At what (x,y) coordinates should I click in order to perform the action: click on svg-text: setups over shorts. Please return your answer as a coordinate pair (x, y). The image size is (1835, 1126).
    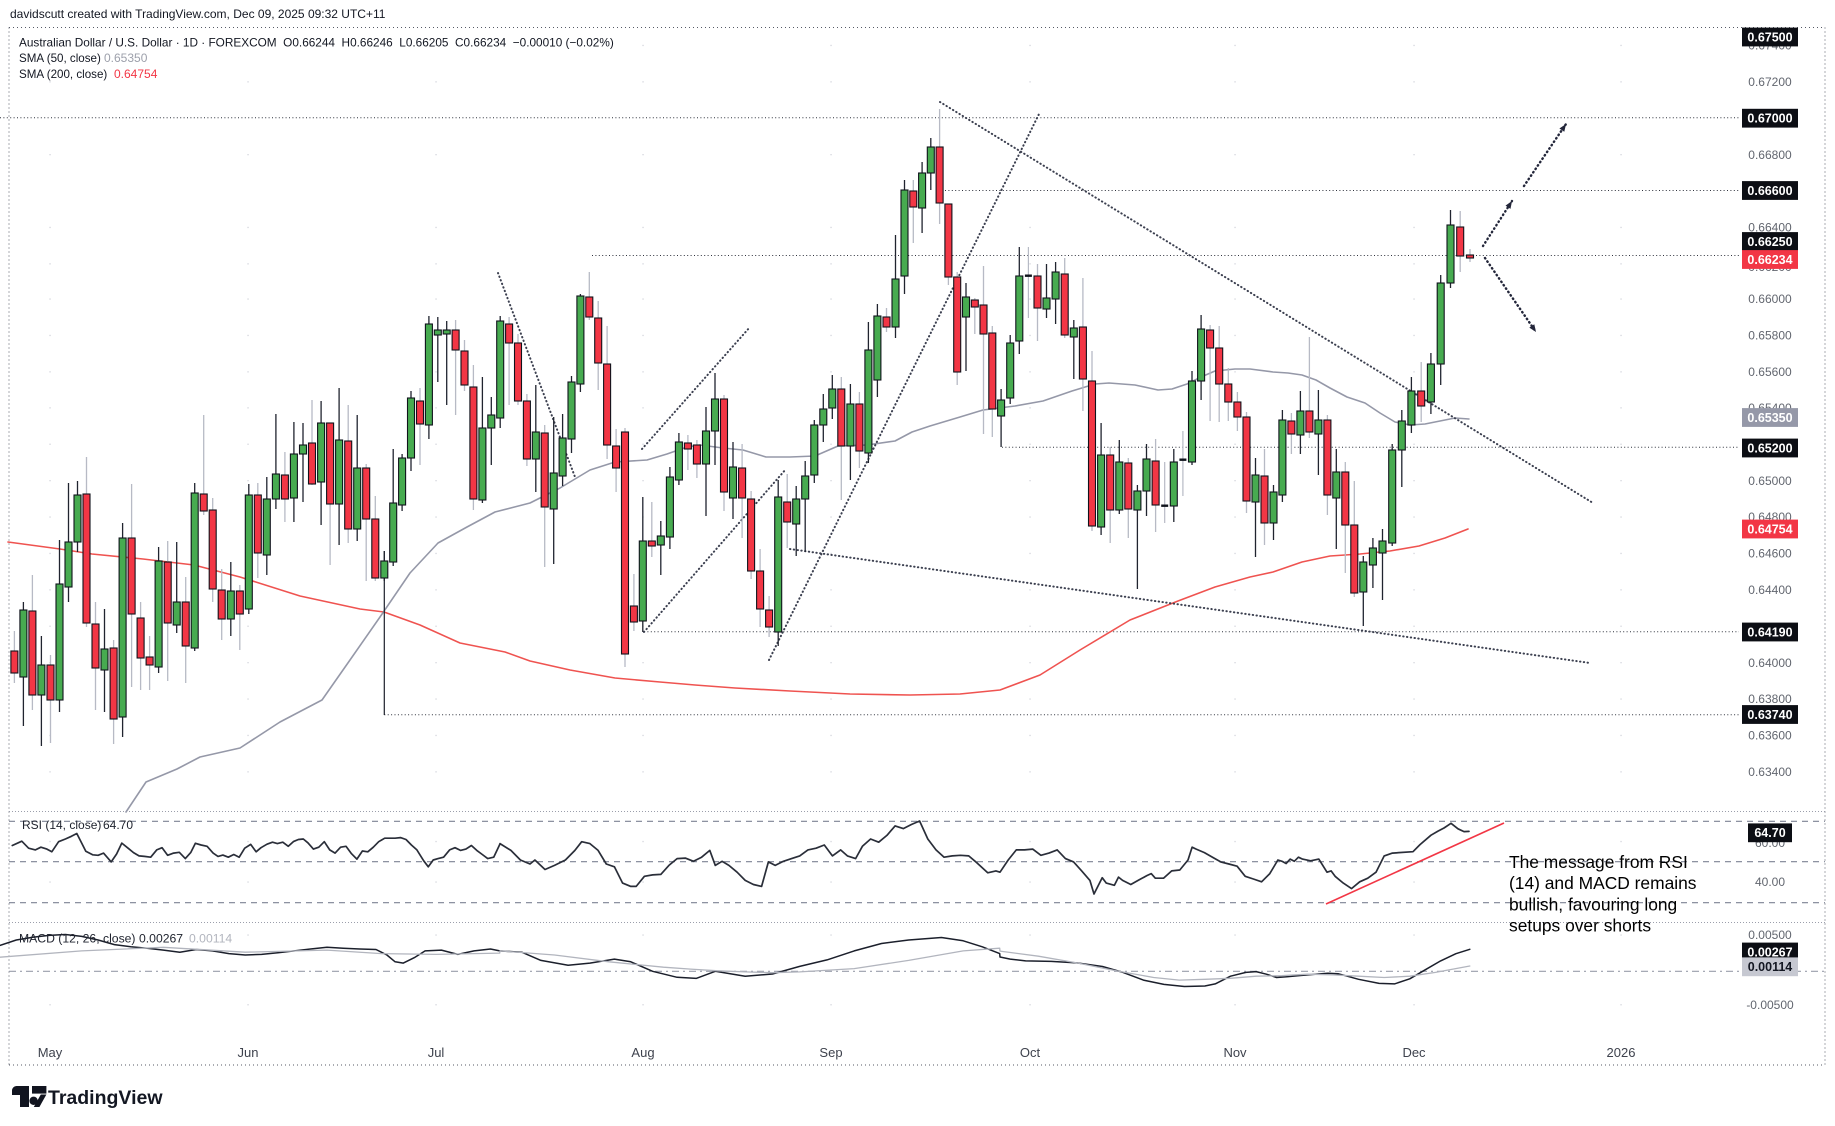
    Looking at the image, I should click on (1580, 926).